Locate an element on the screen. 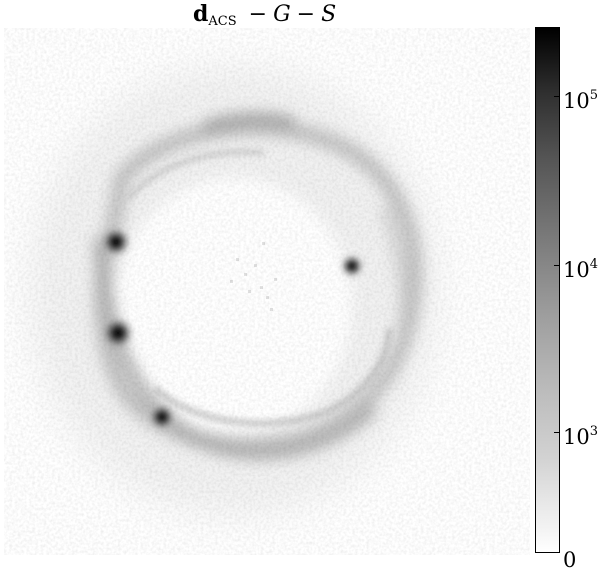 The height and width of the screenshot is (572, 599). figure-title: dACS − G − S is located at coordinates (265, 14).